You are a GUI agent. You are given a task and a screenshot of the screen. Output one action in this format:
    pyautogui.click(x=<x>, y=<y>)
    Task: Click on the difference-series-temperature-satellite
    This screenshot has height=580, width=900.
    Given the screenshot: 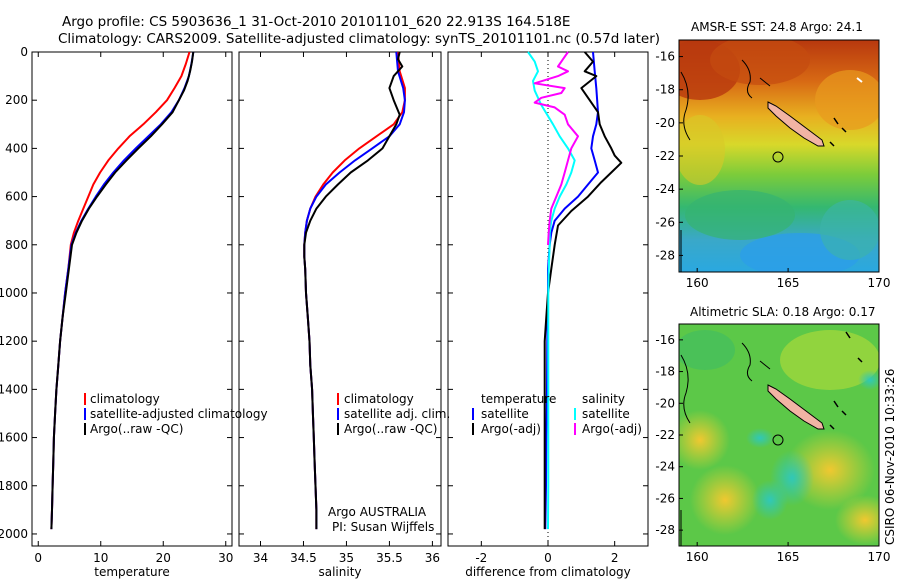 What is the action you would take?
    pyautogui.click(x=571, y=290)
    